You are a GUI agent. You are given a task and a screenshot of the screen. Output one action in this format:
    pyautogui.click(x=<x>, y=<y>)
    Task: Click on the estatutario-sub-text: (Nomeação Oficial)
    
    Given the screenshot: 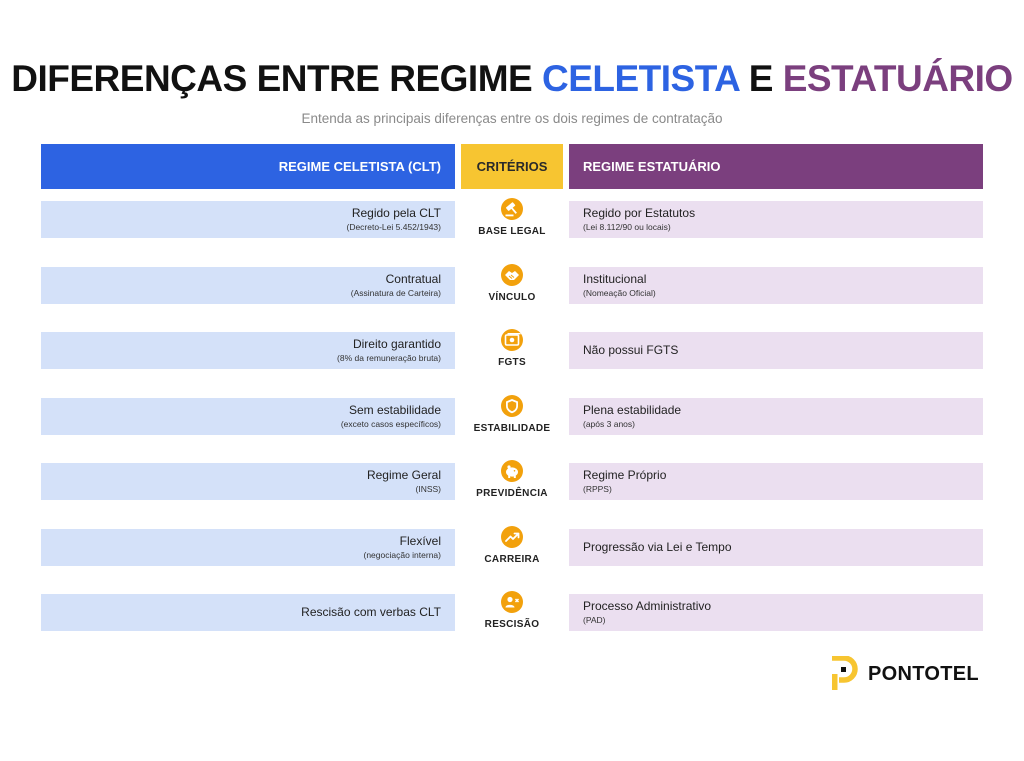 What is the action you would take?
    pyautogui.click(x=619, y=292)
    